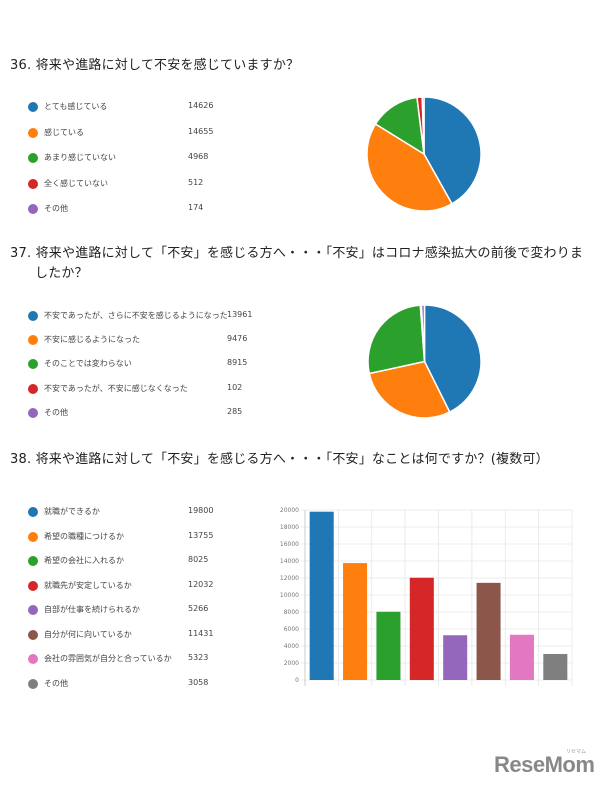 This screenshot has height=791, width=605. I want to click on legend-label: 自分が何に向いているか, so click(88, 634).